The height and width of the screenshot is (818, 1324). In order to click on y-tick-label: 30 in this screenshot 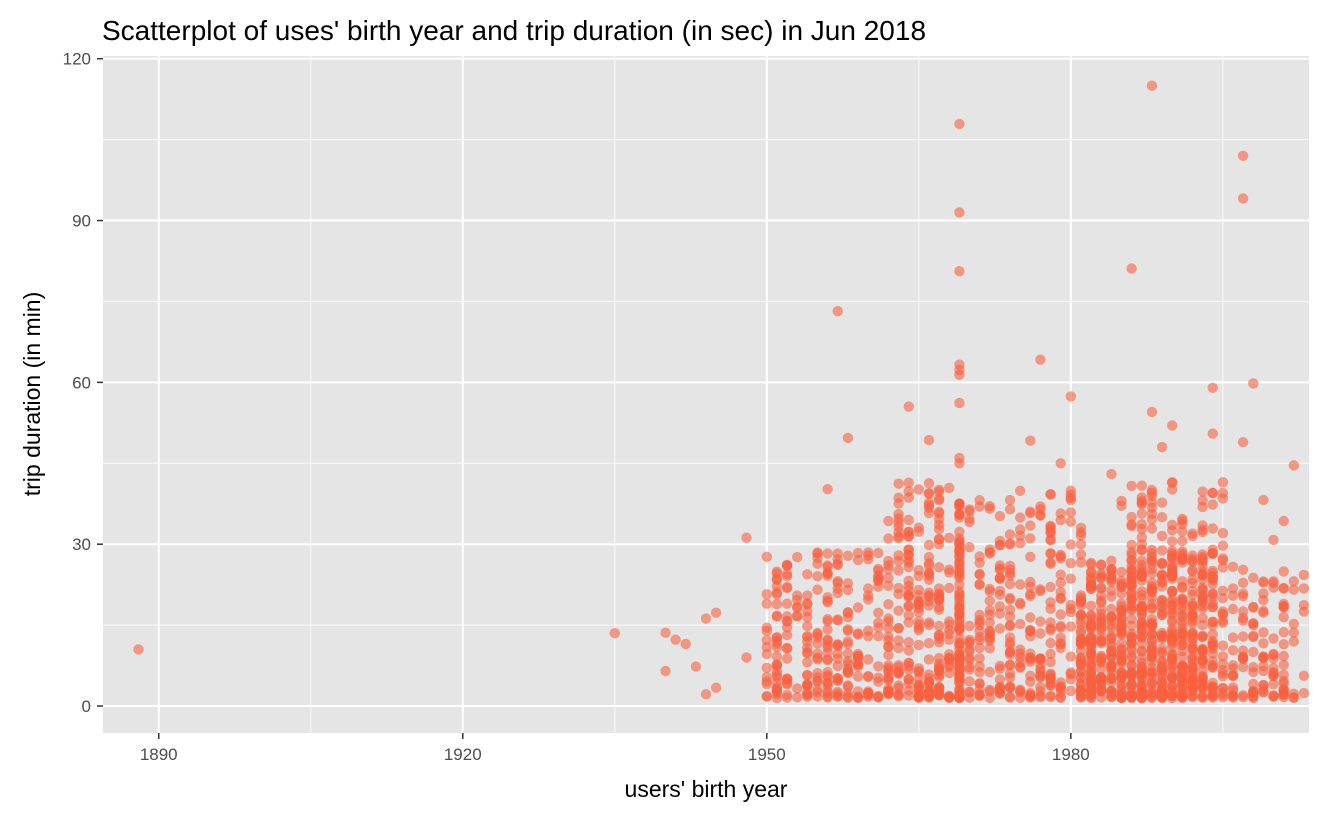, I will do `click(81, 544)`.